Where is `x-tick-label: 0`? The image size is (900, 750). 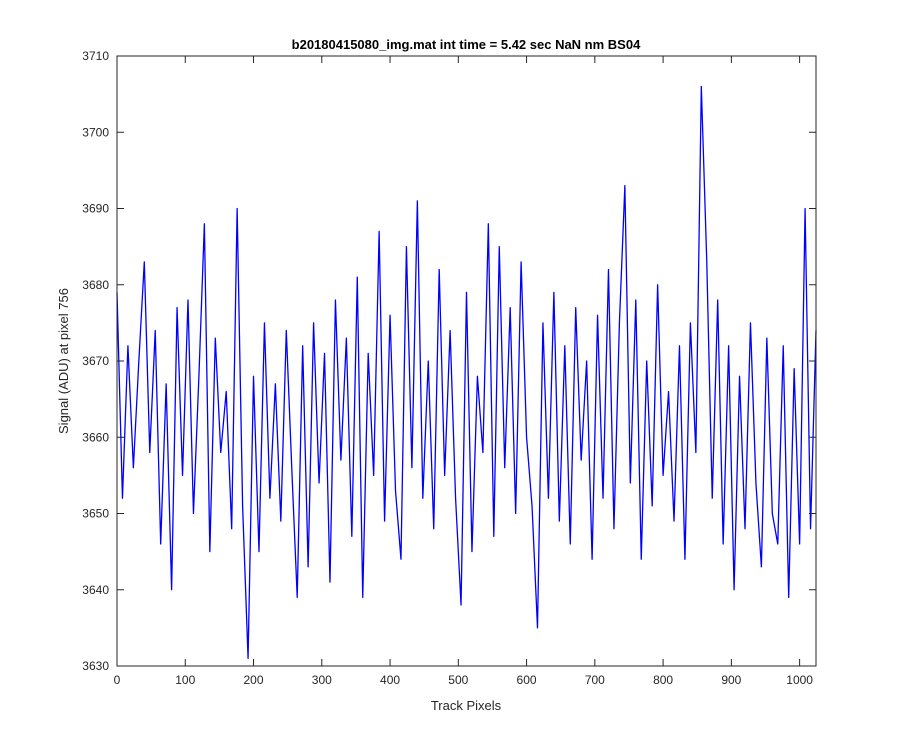
x-tick-label: 0 is located at coordinates (117, 680).